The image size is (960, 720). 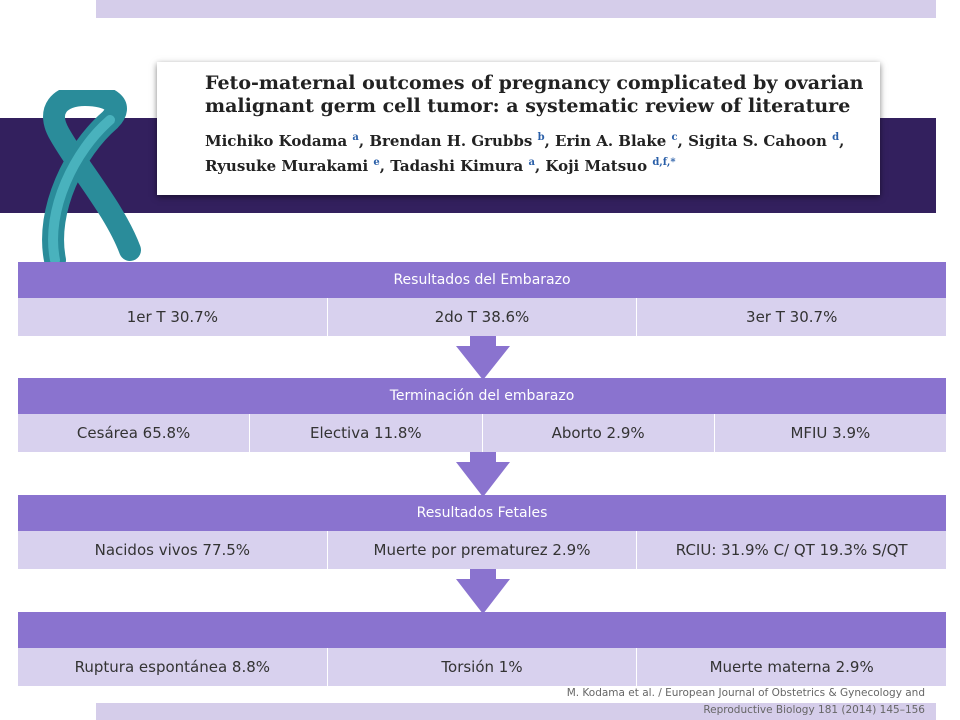 What do you see at coordinates (664, 162) in the screenshot?
I see `author-affiliation: d,f,*` at bounding box center [664, 162].